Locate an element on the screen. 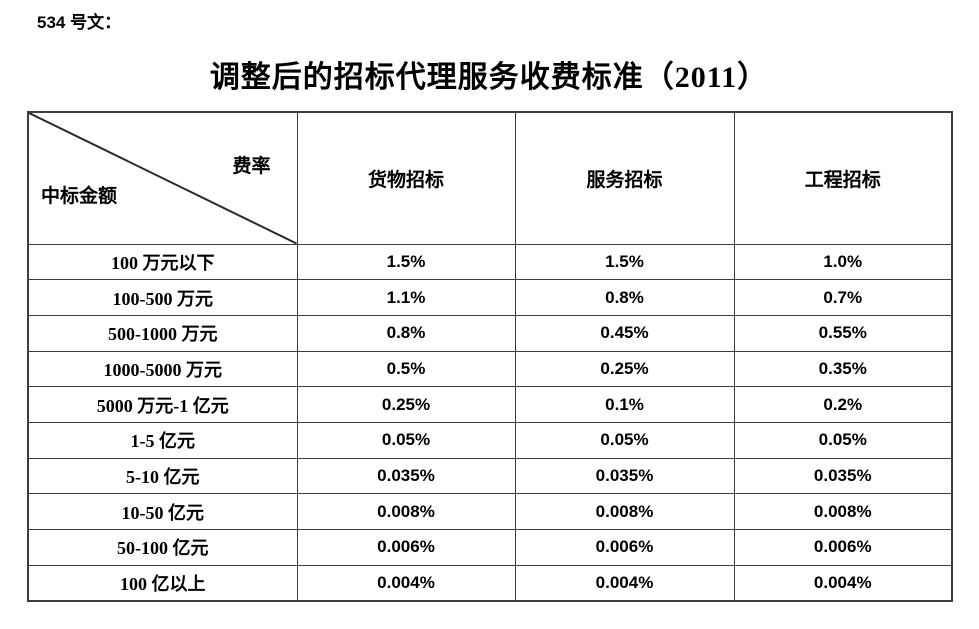 The width and height of the screenshot is (979, 629). column-header-2: 工程招标 is located at coordinates (843, 178).